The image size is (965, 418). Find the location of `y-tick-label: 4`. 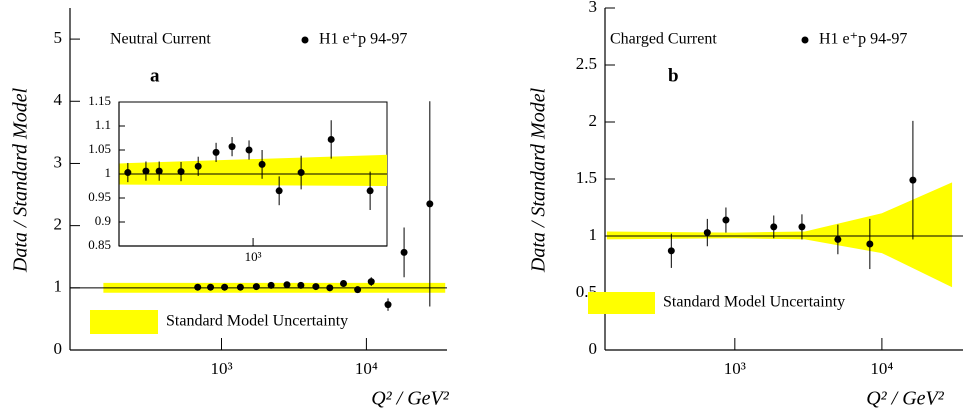

y-tick-label: 4 is located at coordinates (58, 99).